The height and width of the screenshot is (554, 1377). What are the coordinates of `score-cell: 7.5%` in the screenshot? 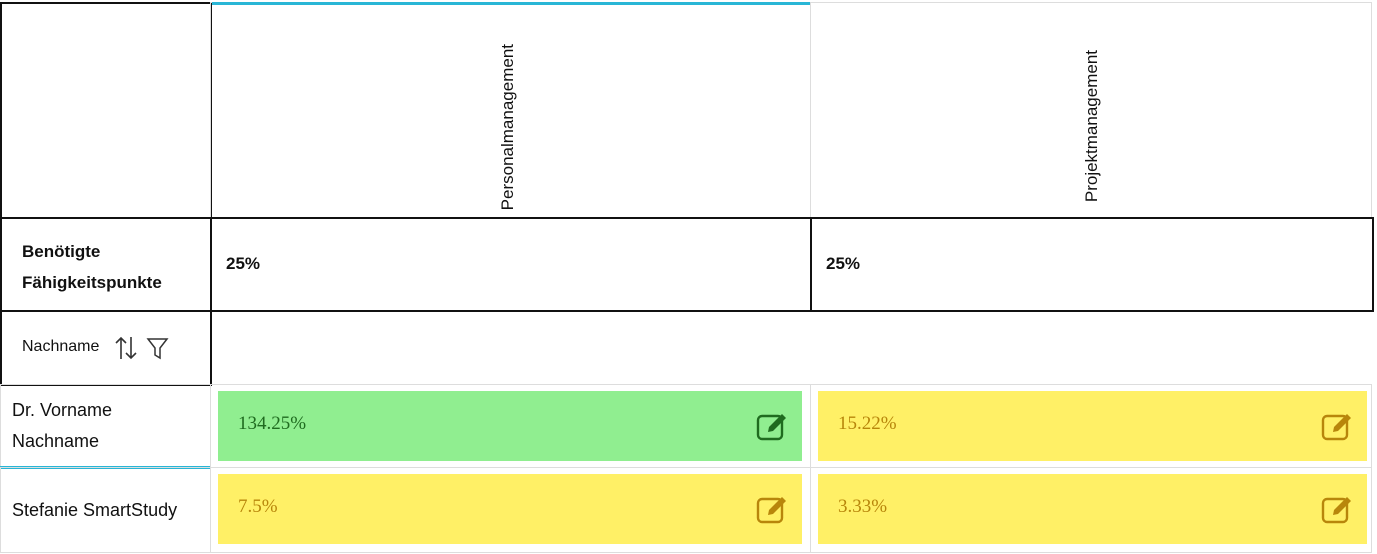 It's located at (510, 509).